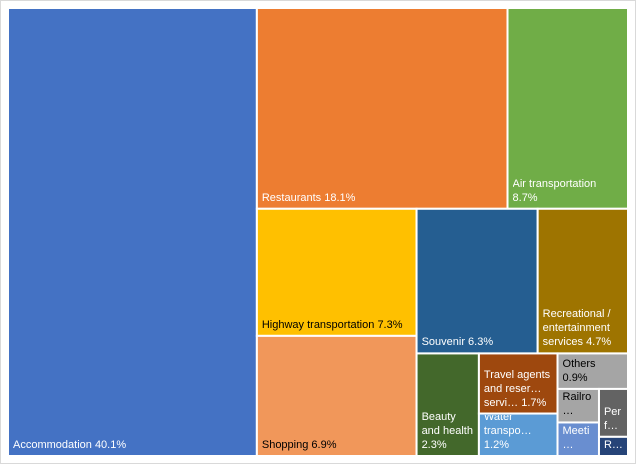  Describe the element at coordinates (110, 445) in the screenshot. I see `value-label: 40.1%` at that location.